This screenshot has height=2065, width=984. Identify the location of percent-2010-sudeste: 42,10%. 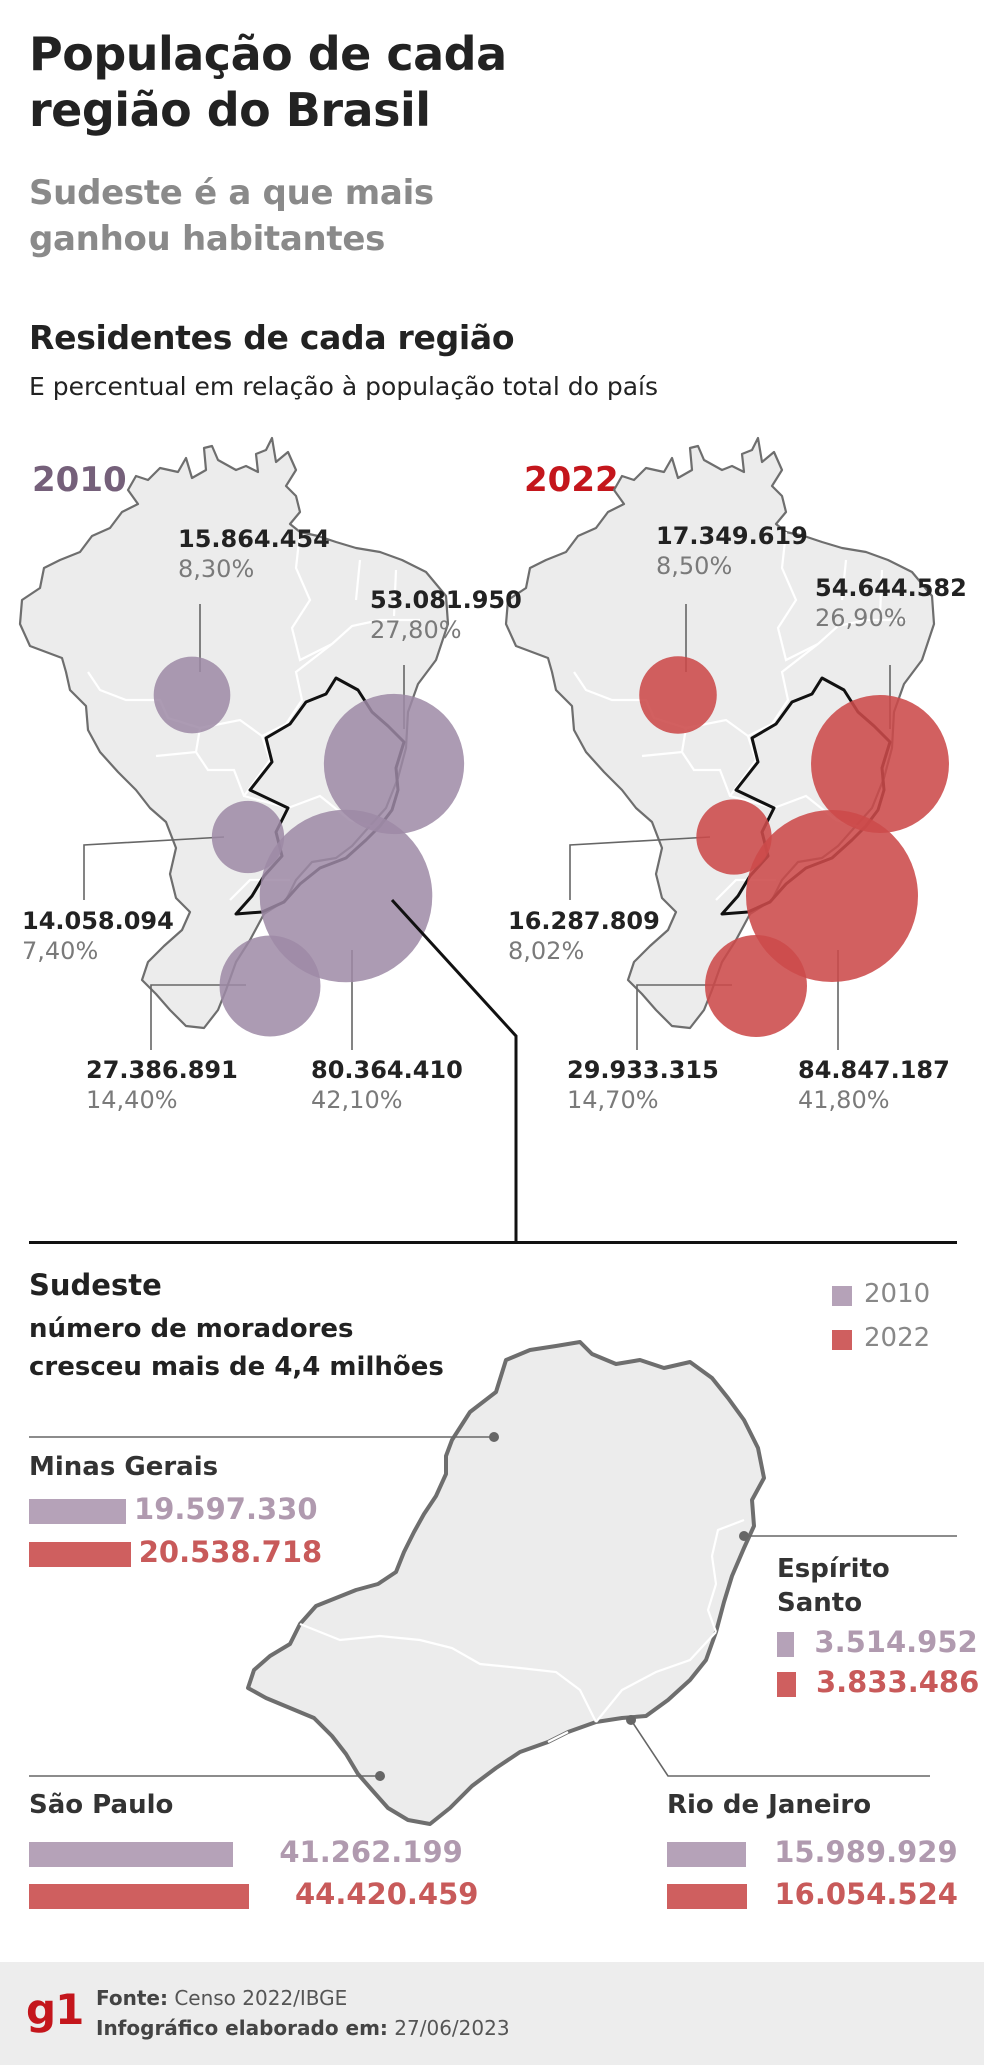
(357, 1100).